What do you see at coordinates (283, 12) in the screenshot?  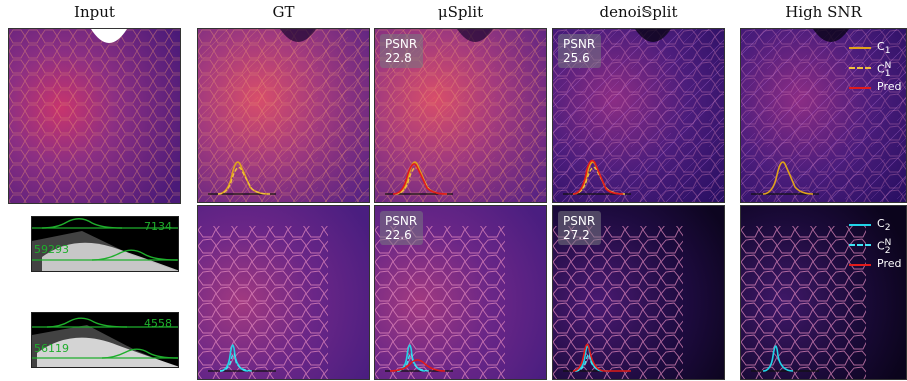 I see `column-title-gt: GT` at bounding box center [283, 12].